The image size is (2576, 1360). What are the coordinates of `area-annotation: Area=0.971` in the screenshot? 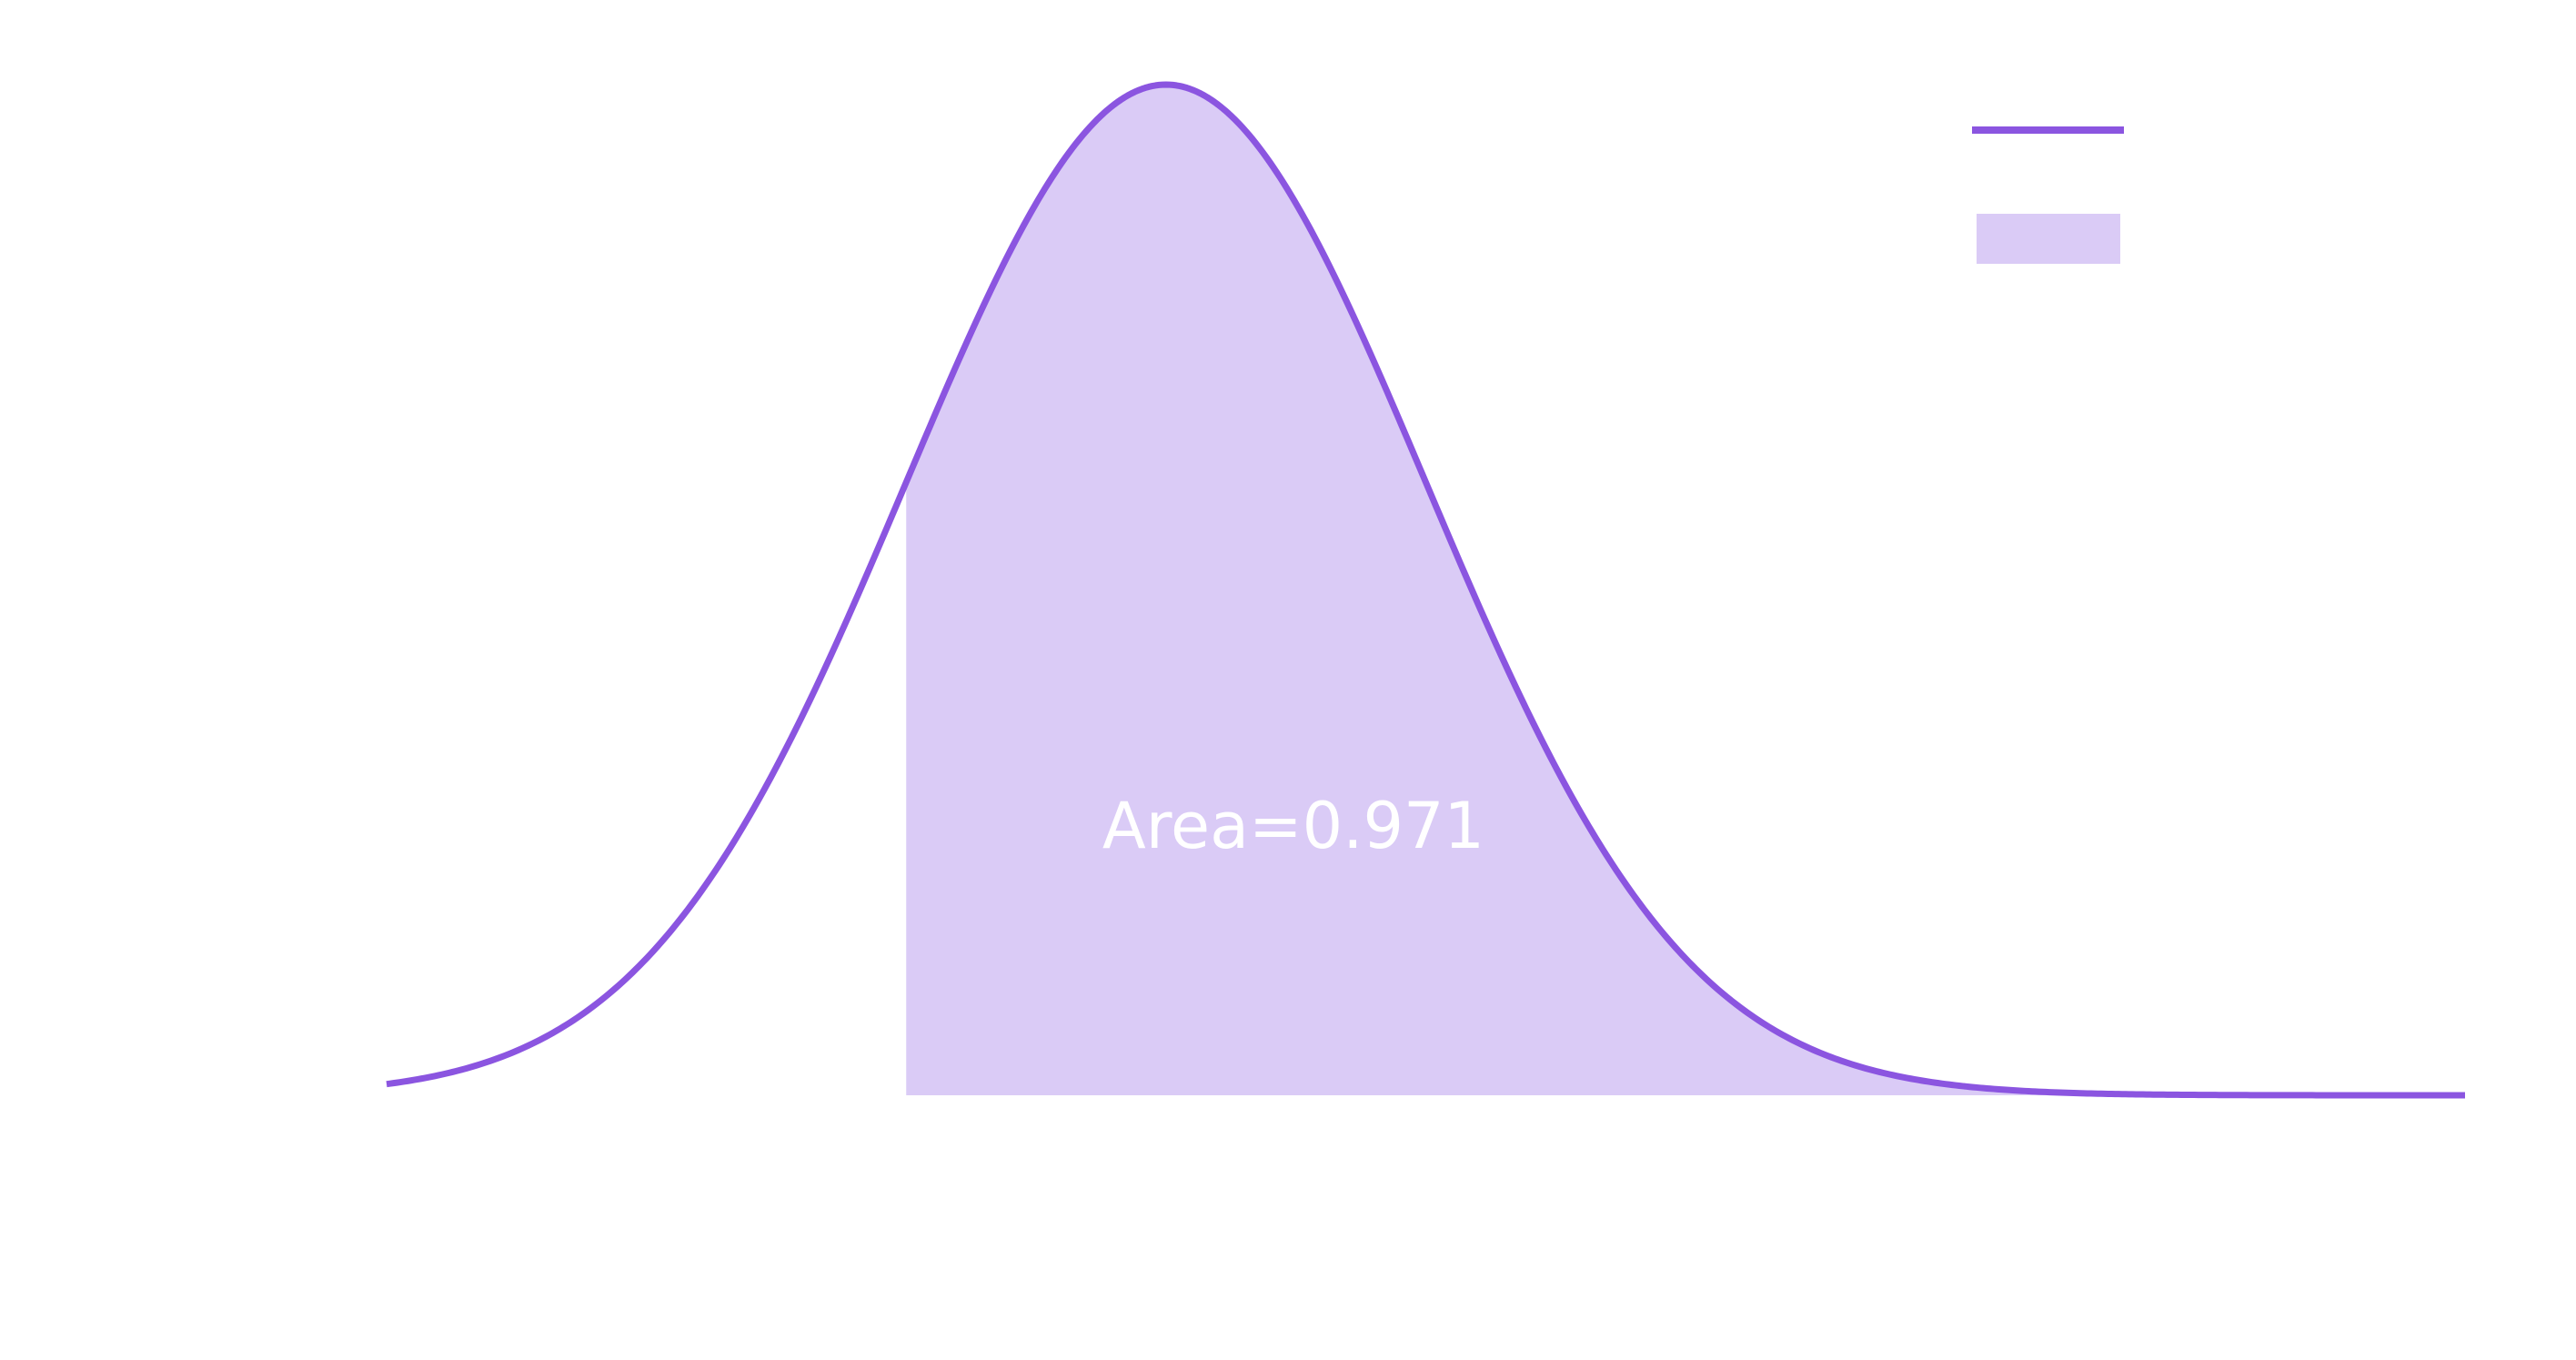 It's located at (1293, 826).